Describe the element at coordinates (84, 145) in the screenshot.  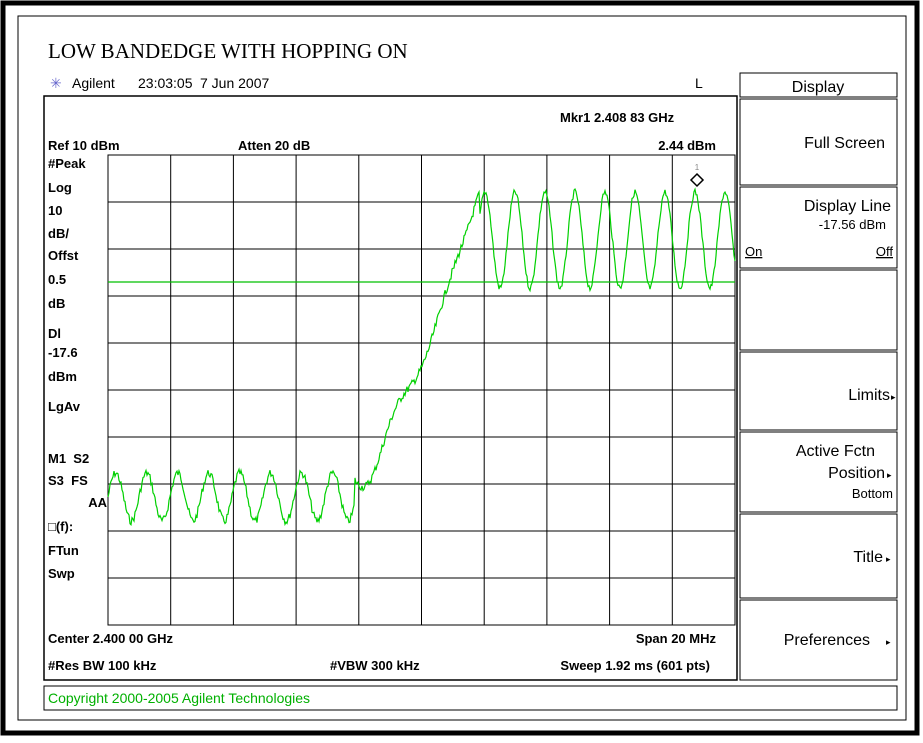
I see `ref-level: Ref 10 dBm` at that location.